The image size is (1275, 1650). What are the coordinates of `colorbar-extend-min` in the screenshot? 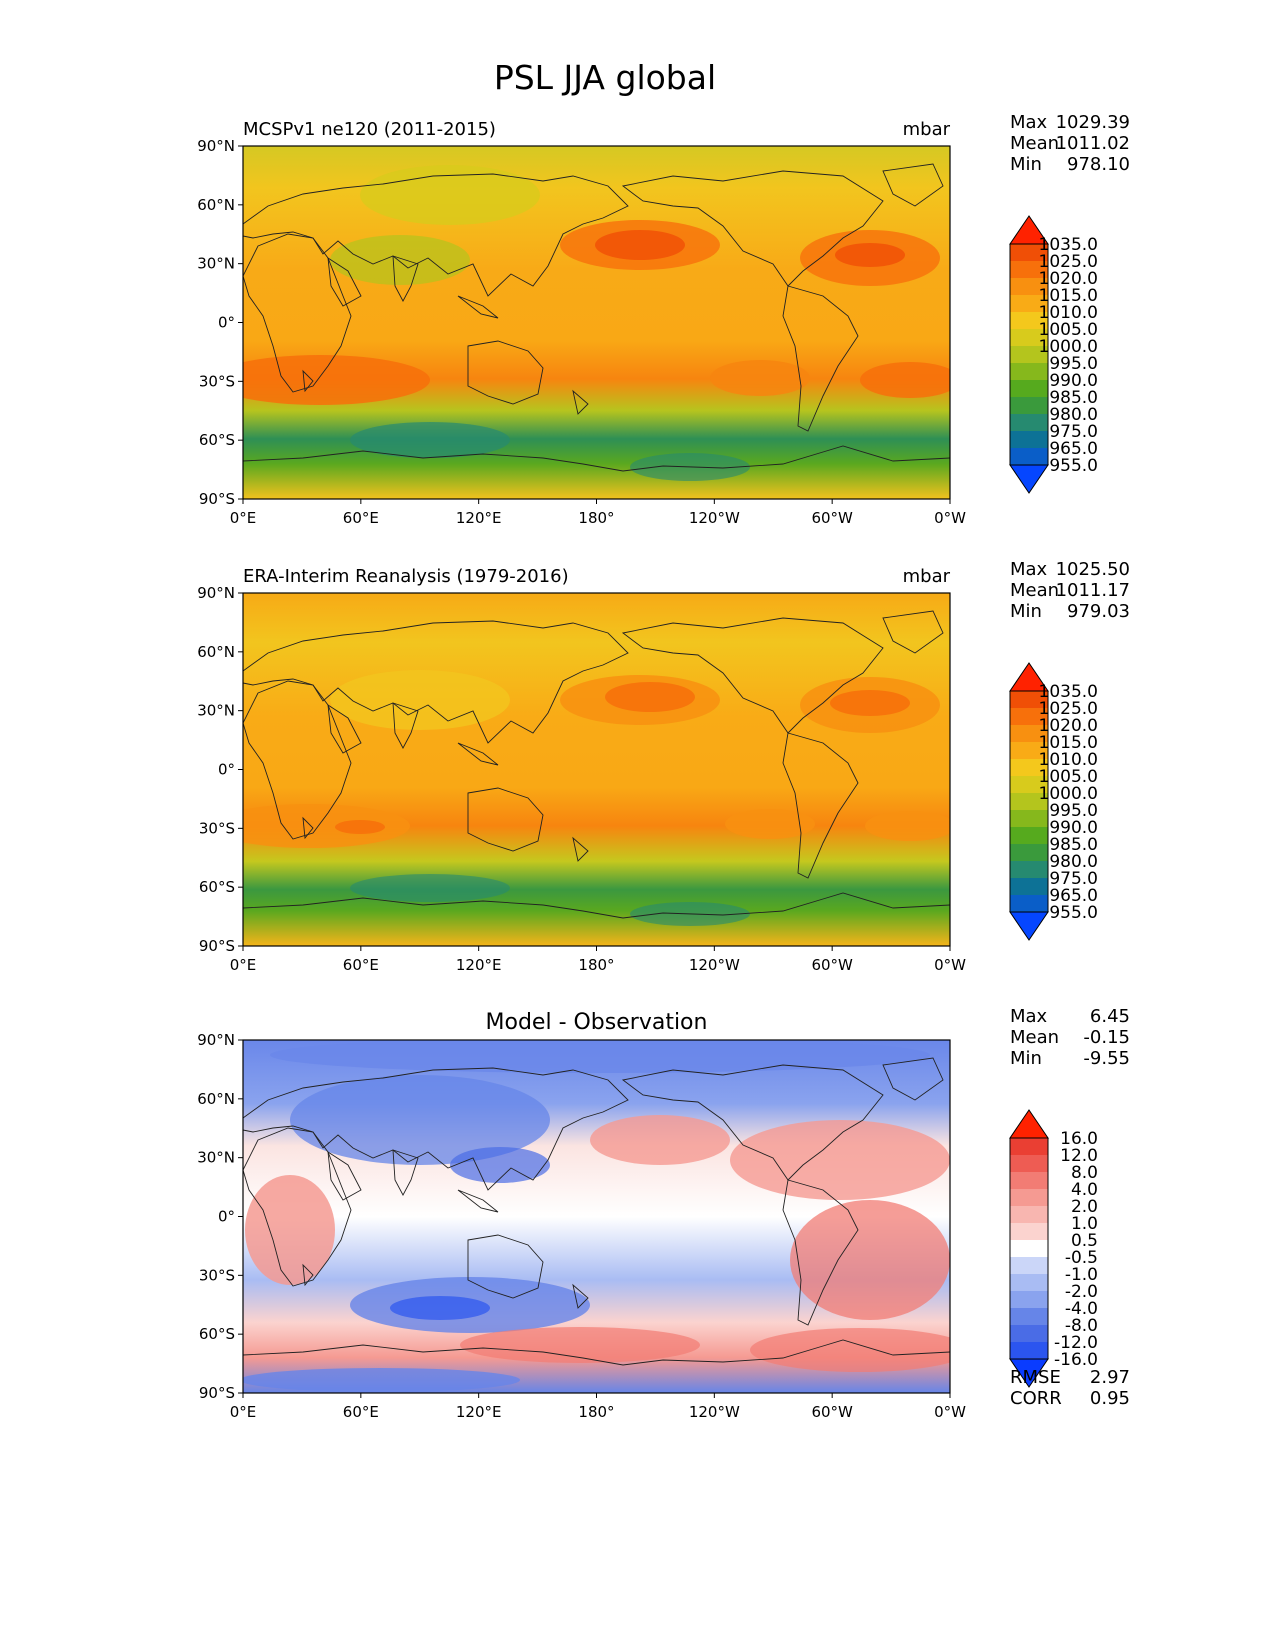 It's located at (1029, 479).